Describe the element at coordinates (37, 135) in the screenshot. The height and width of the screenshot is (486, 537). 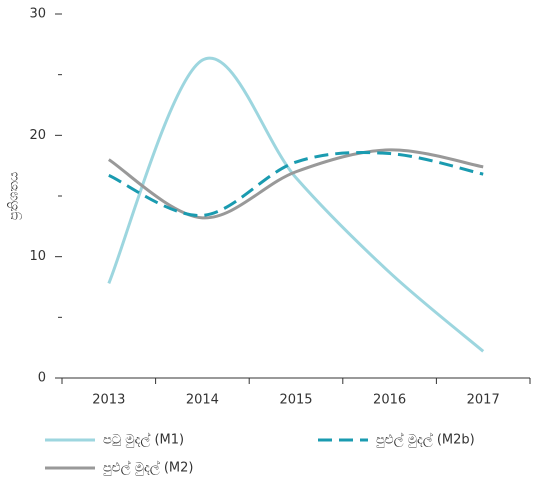
I see `y-tick-label: 20` at that location.